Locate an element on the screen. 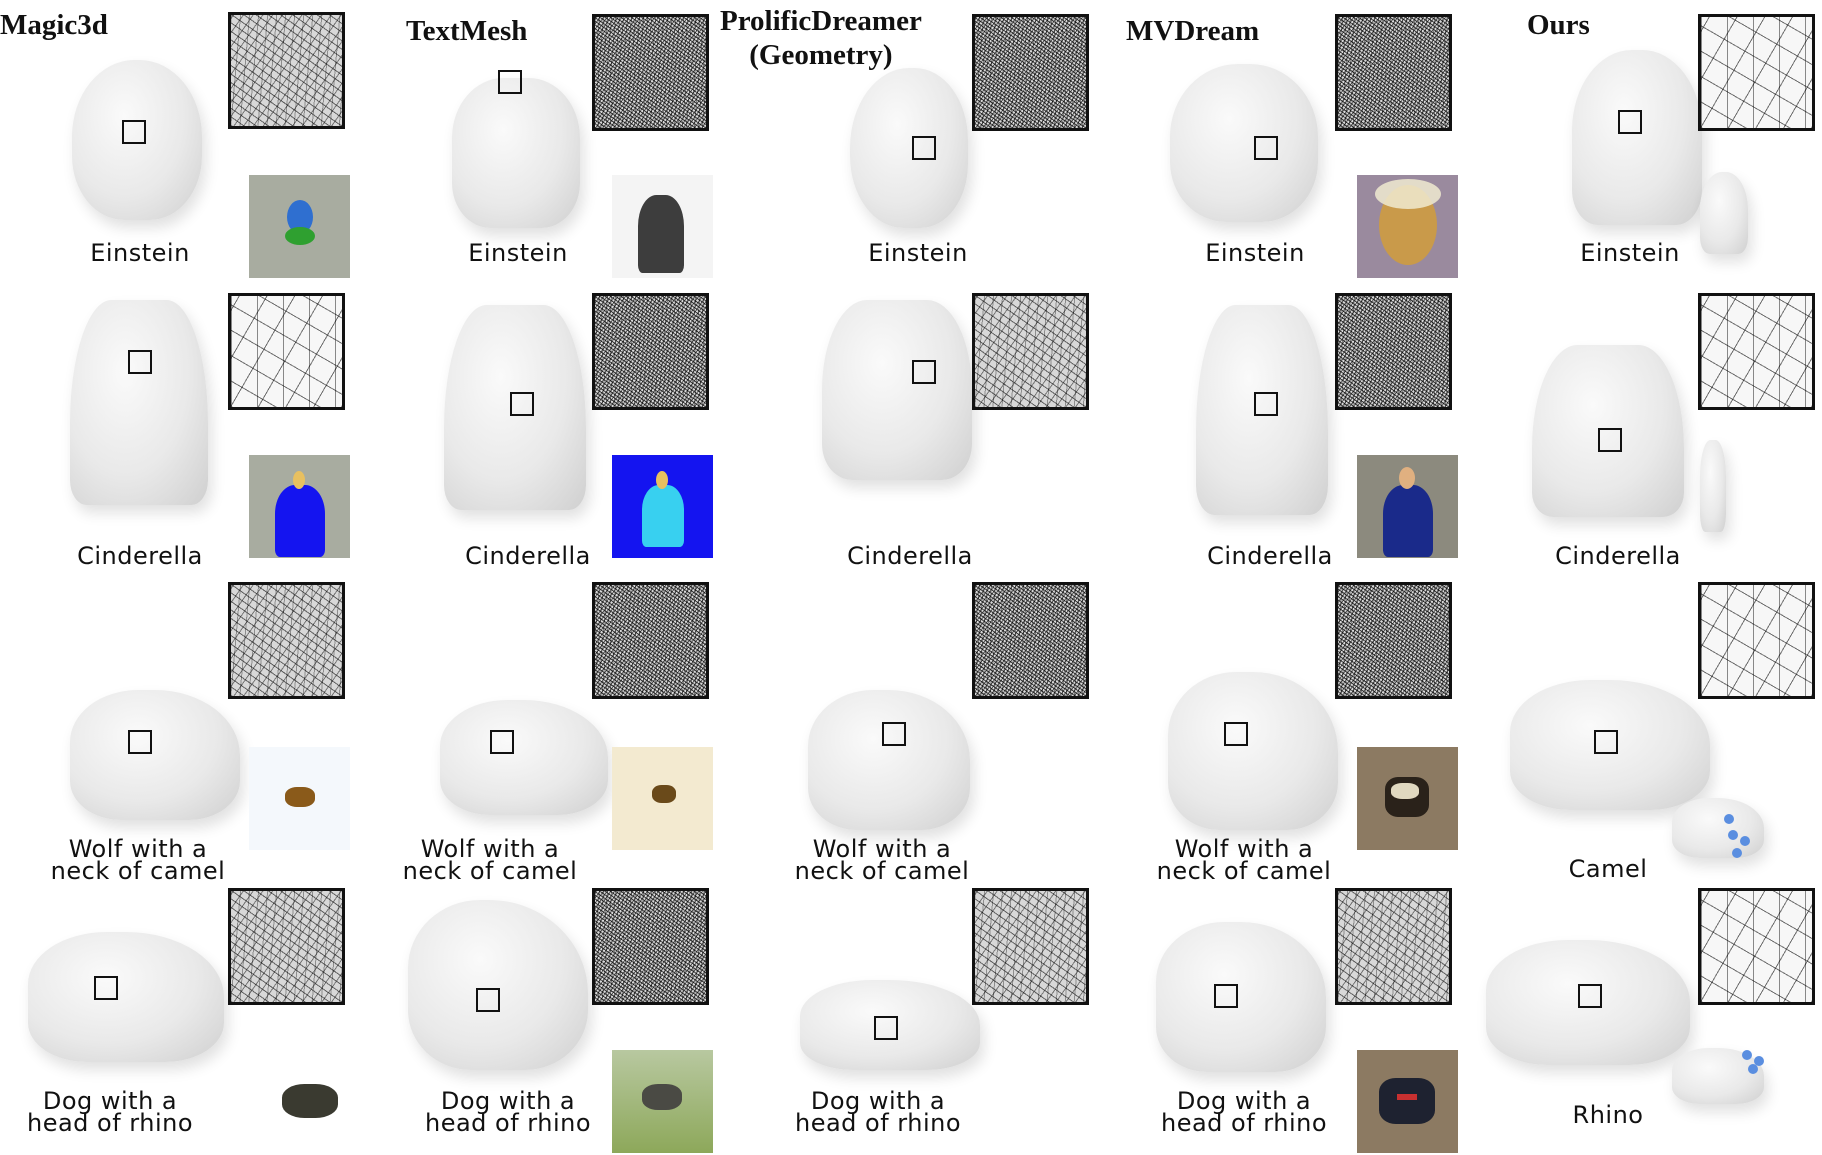  column-title-textmesh: TextMesh is located at coordinates (467, 31).